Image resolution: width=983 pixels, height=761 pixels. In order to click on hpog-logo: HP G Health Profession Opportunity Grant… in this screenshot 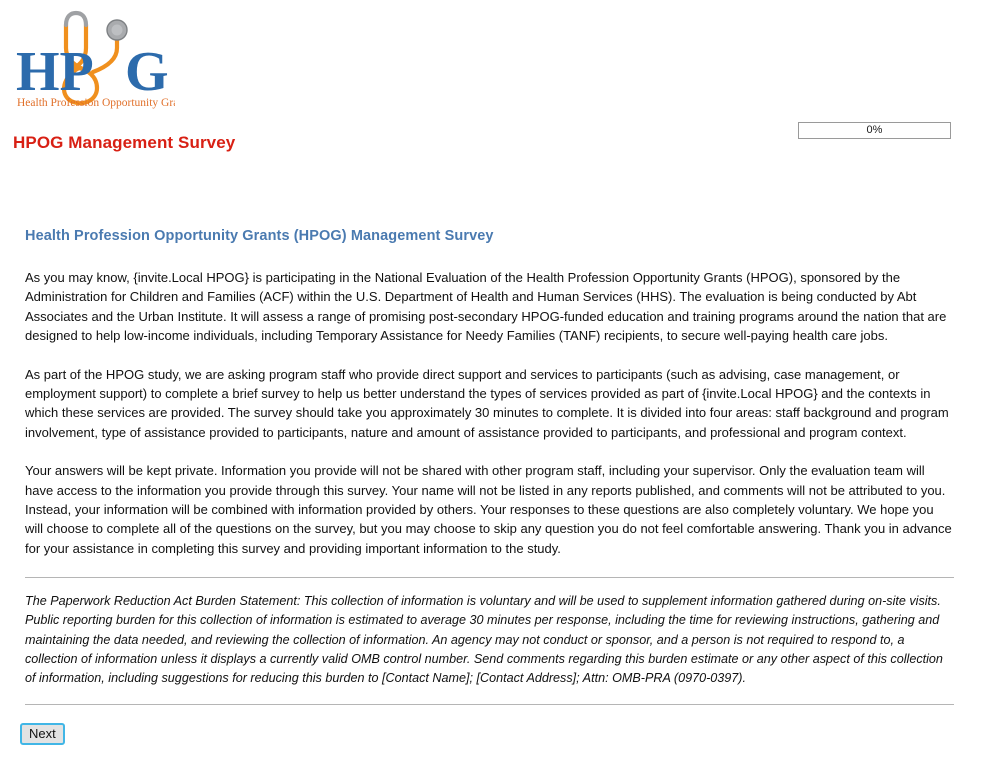, I will do `click(94, 59)`.